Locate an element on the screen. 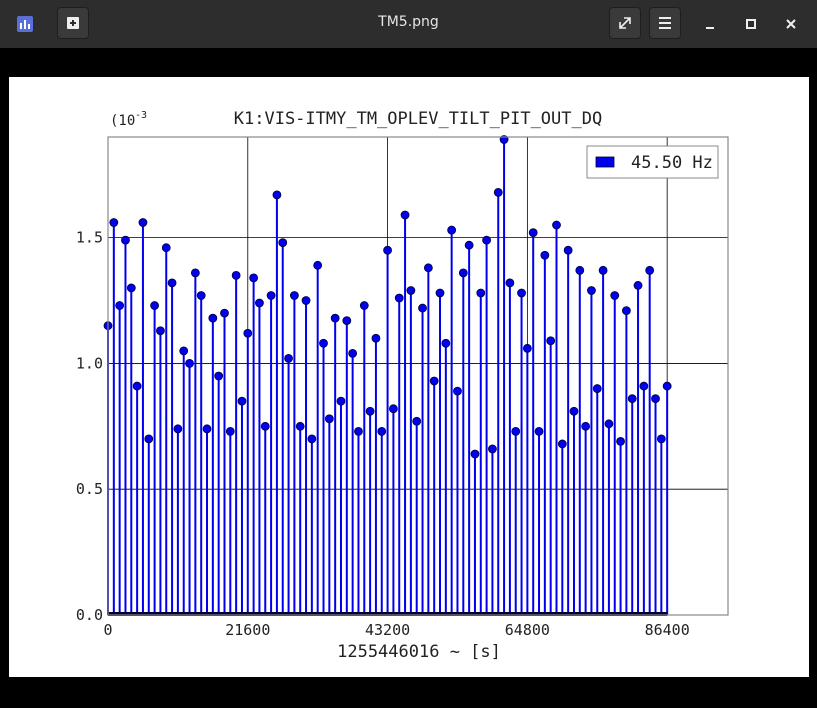 This screenshot has height=708, width=817. x-axis-label: 1255446016 ~ [s] is located at coordinates (419, 652).